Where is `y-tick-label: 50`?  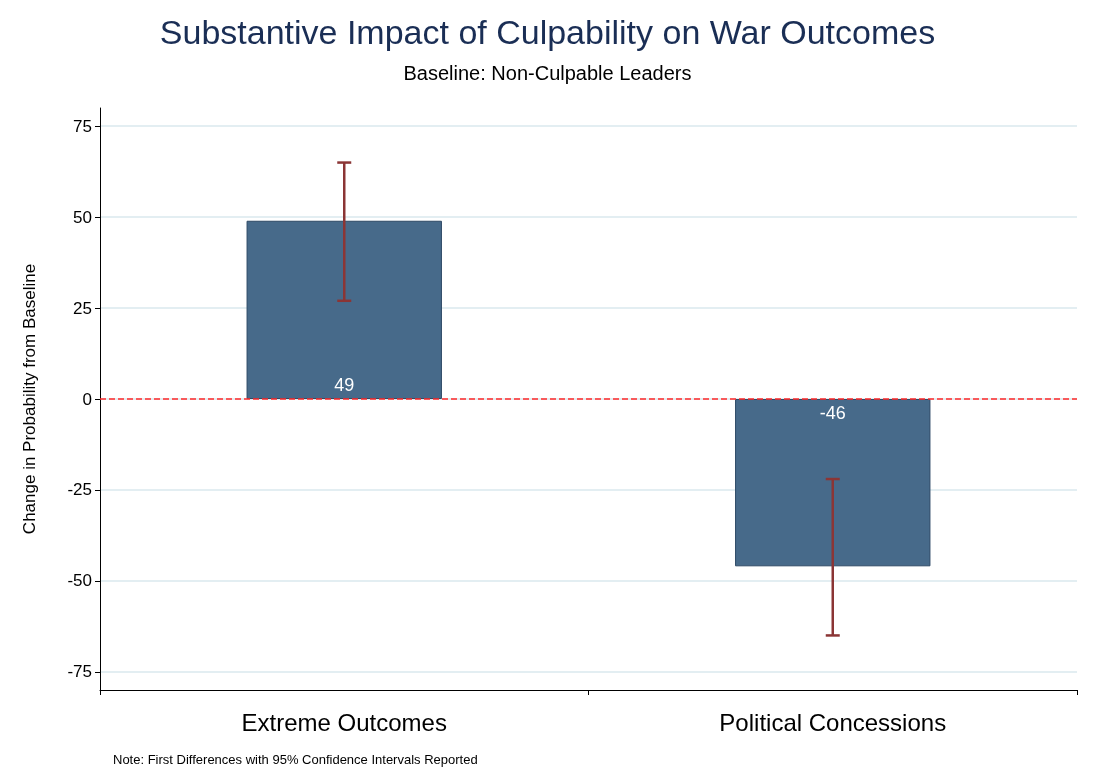 y-tick-label: 50 is located at coordinates (82, 217).